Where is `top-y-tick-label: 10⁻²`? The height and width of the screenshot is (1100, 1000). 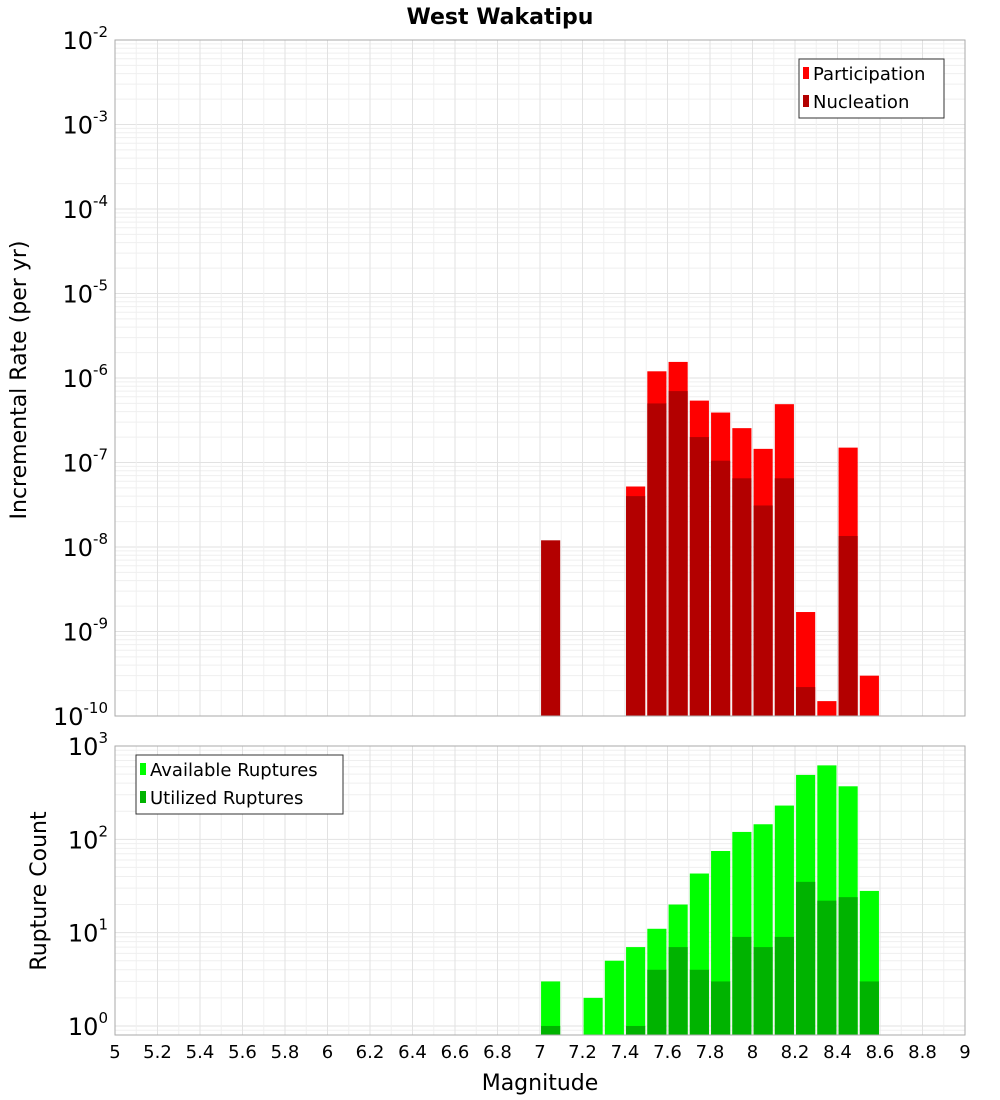
top-y-tick-label: 10⁻² is located at coordinates (85, 39).